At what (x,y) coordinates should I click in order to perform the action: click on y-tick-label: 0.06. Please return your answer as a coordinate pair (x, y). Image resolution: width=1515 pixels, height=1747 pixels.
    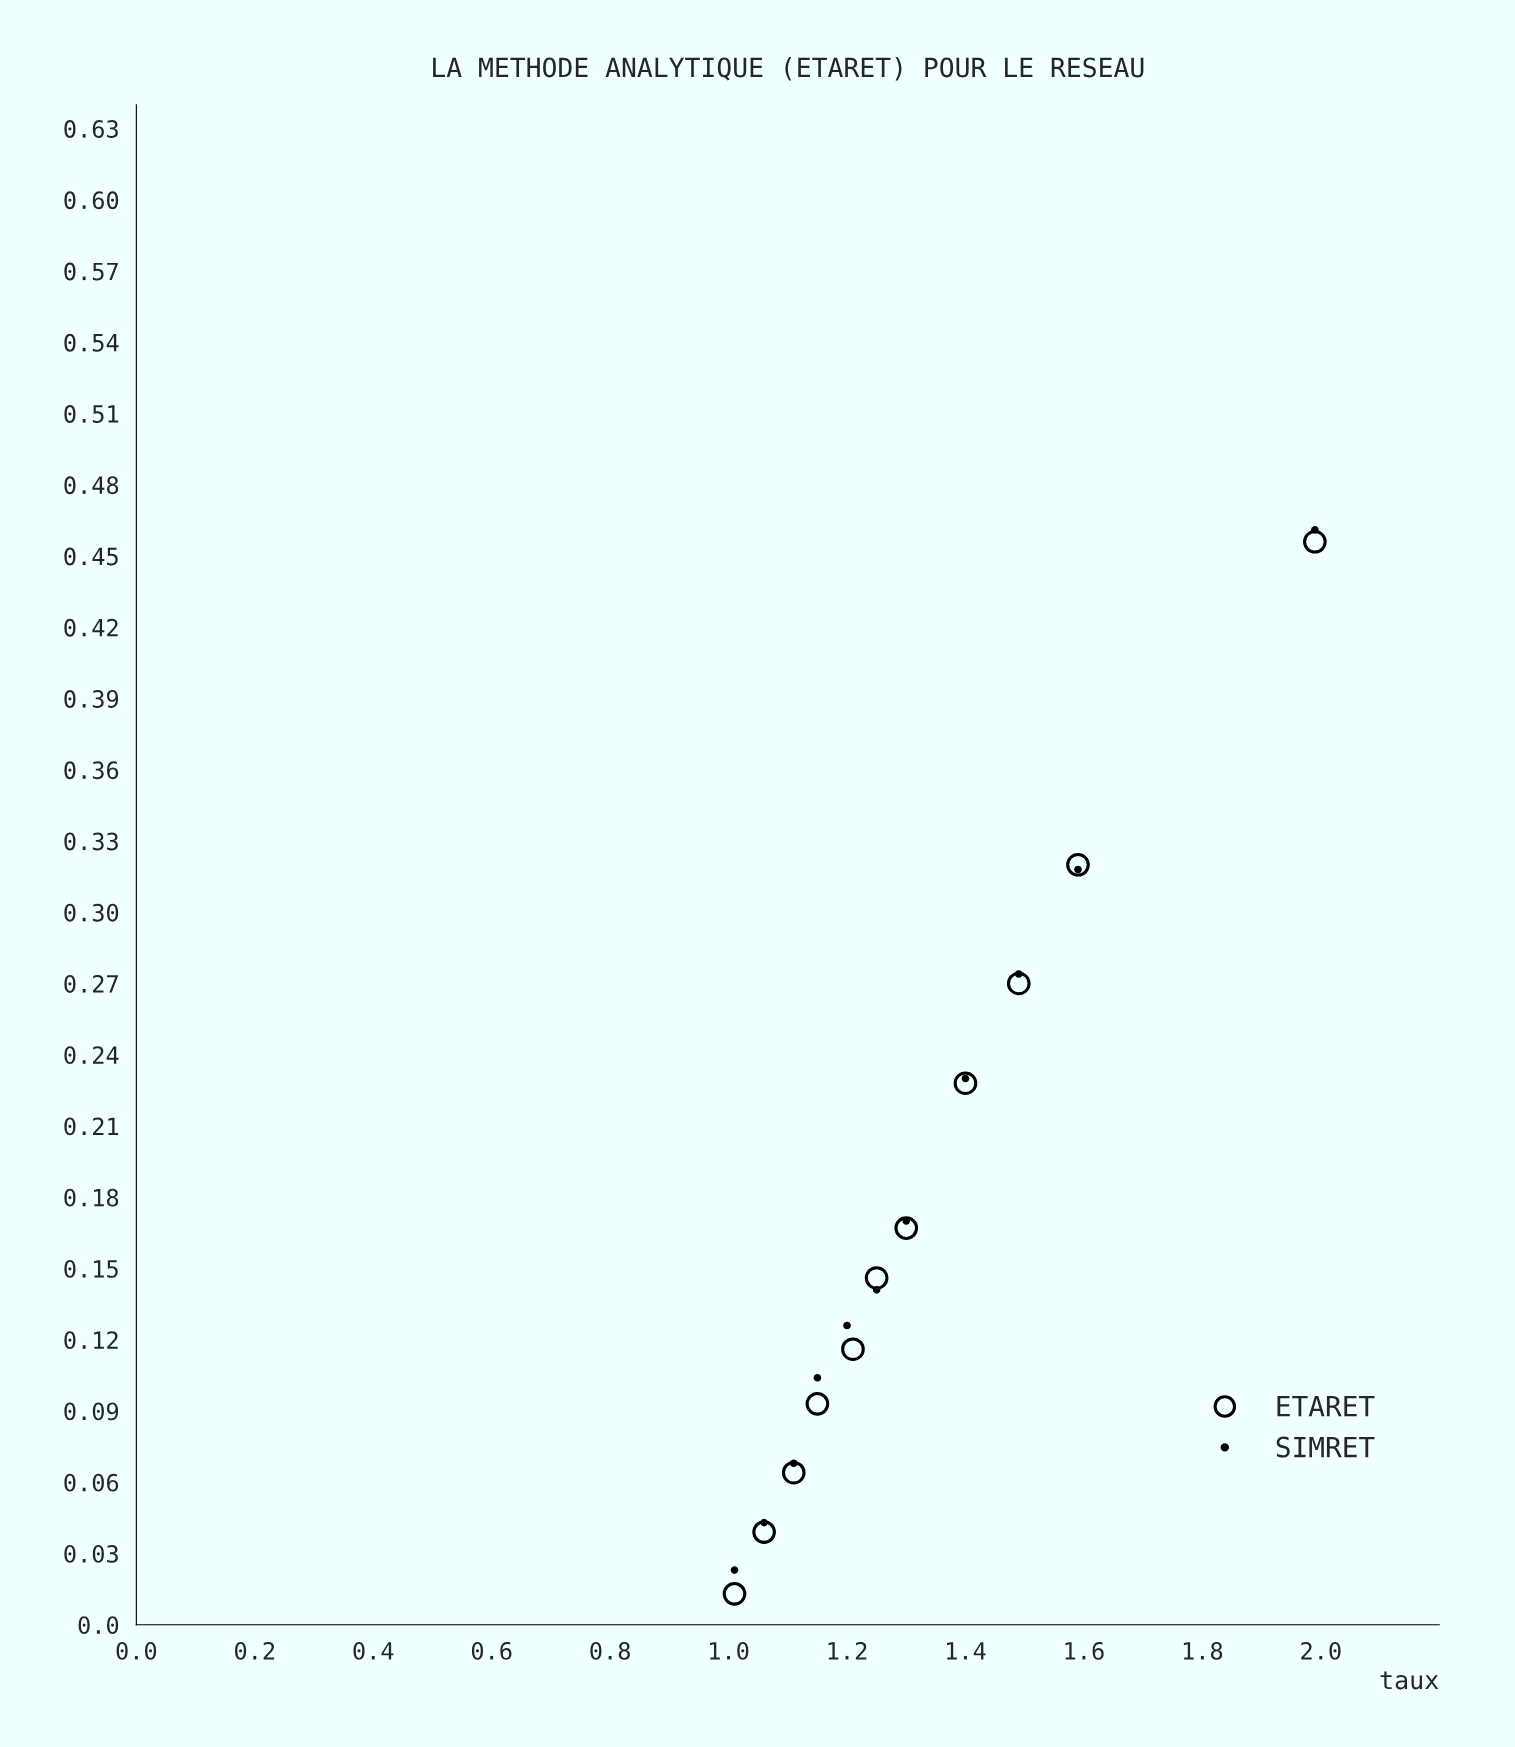
    Looking at the image, I should click on (91, 1482).